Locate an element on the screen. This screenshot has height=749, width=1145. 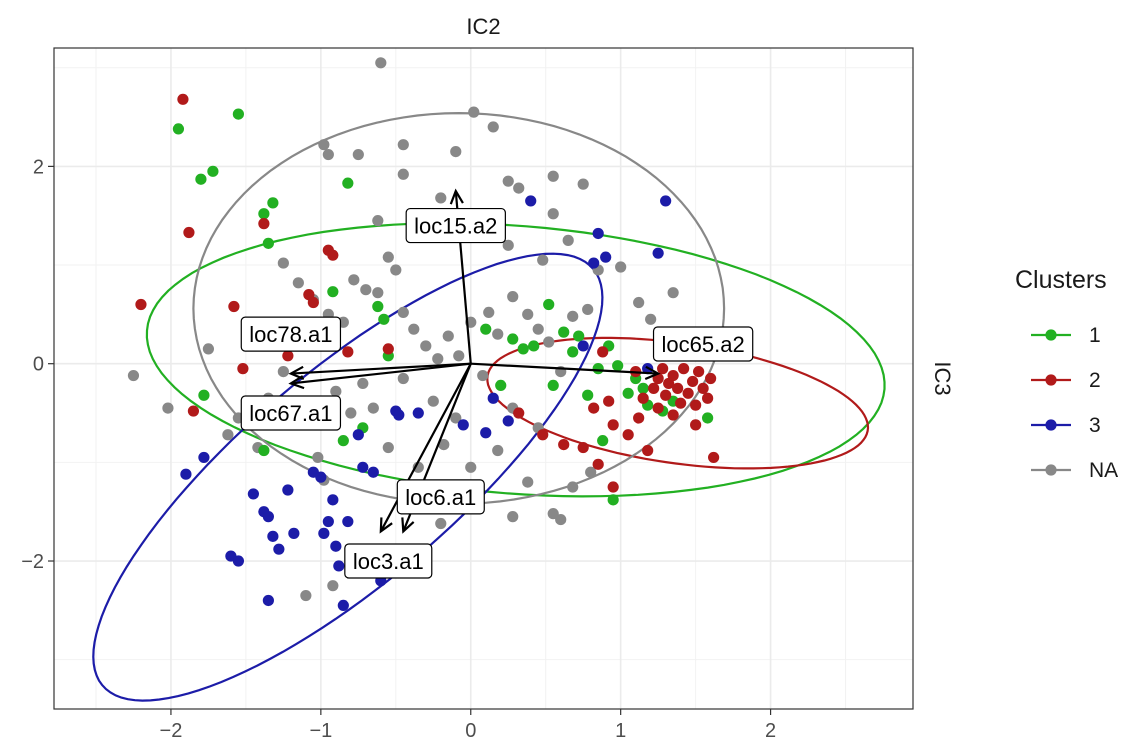
x-tick-label: 2 is located at coordinates (770, 731).